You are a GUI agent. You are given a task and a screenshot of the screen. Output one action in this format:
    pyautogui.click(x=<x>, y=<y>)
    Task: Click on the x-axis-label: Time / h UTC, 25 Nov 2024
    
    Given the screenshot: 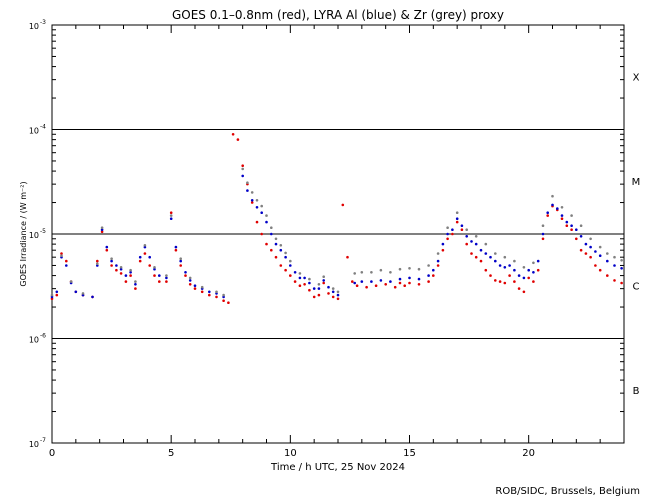 What is the action you would take?
    pyautogui.click(x=337, y=467)
    